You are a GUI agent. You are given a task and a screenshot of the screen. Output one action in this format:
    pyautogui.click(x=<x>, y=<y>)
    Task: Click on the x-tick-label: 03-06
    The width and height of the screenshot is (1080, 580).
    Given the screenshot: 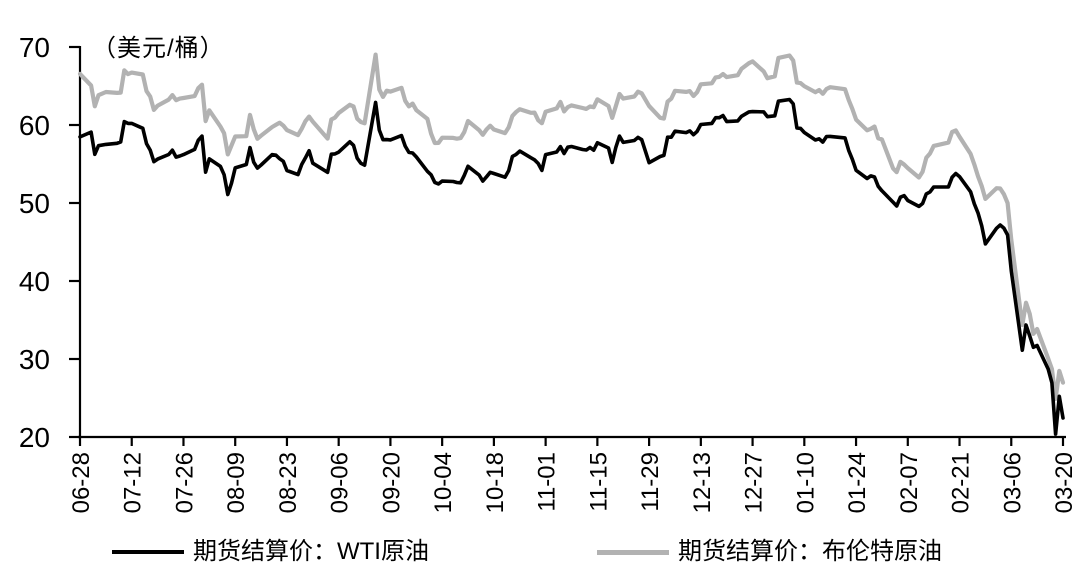 What is the action you would take?
    pyautogui.click(x=1012, y=482)
    